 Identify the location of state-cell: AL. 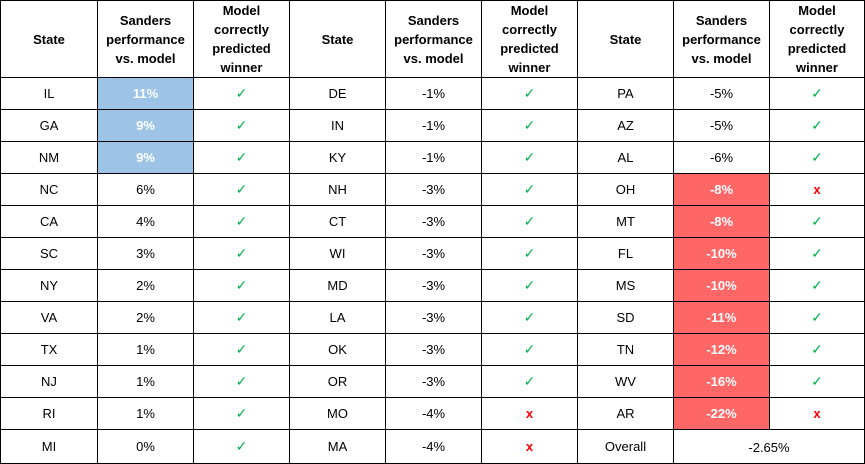
(625, 157).